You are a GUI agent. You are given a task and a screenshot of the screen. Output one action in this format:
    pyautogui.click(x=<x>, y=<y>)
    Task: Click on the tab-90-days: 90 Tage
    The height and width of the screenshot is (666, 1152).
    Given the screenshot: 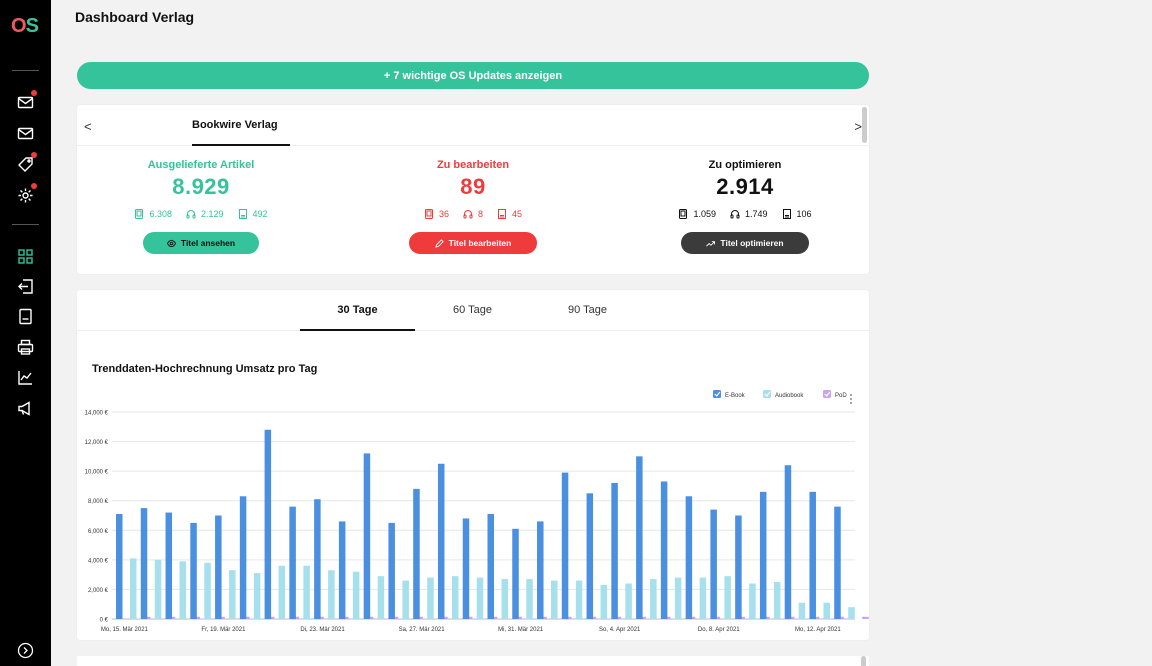 What is the action you would take?
    pyautogui.click(x=587, y=310)
    